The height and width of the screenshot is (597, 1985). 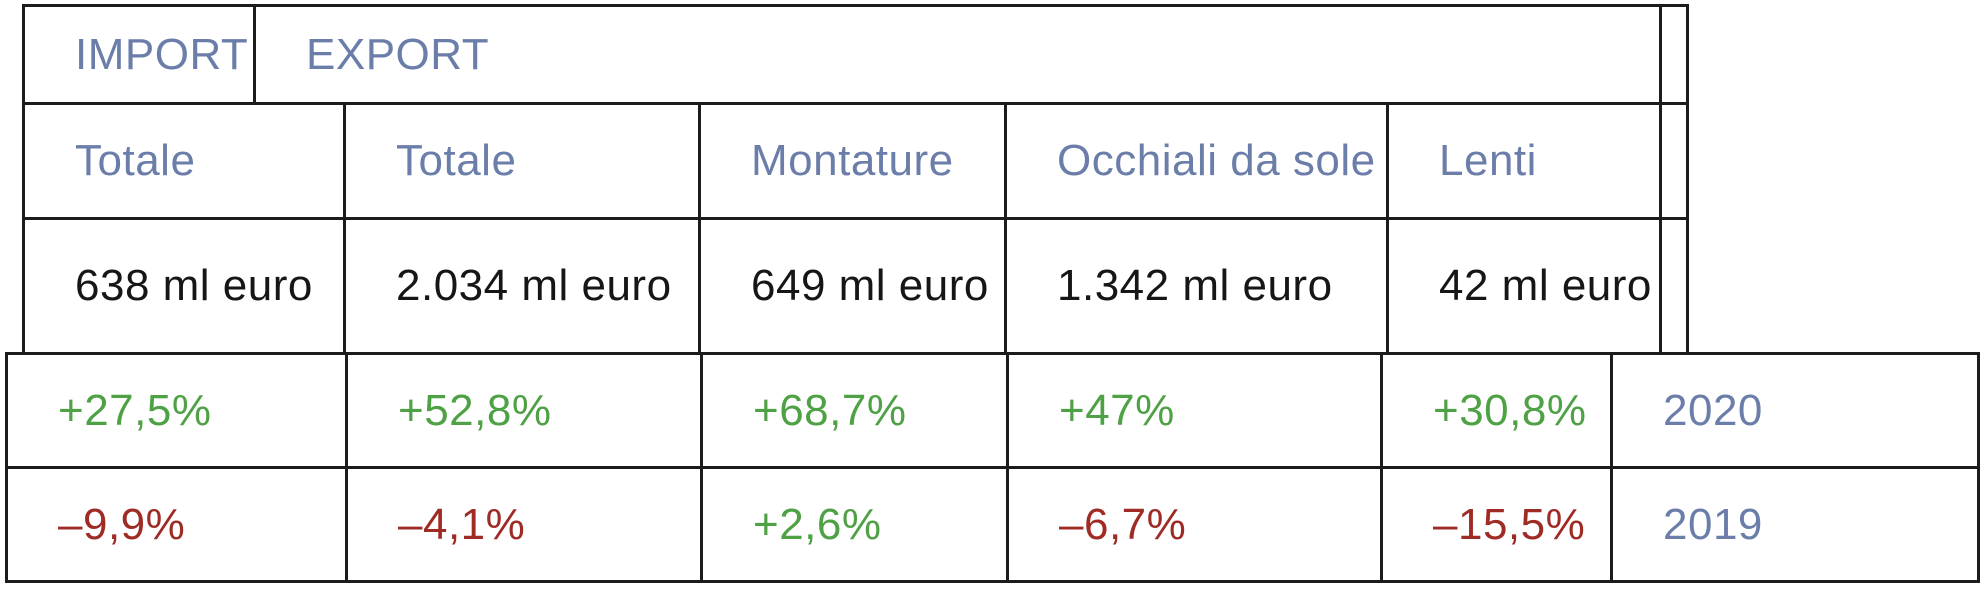 What do you see at coordinates (1194, 524) in the screenshot?
I see `pct-cell-2019-occhiali-da-sole: –6,7%` at bounding box center [1194, 524].